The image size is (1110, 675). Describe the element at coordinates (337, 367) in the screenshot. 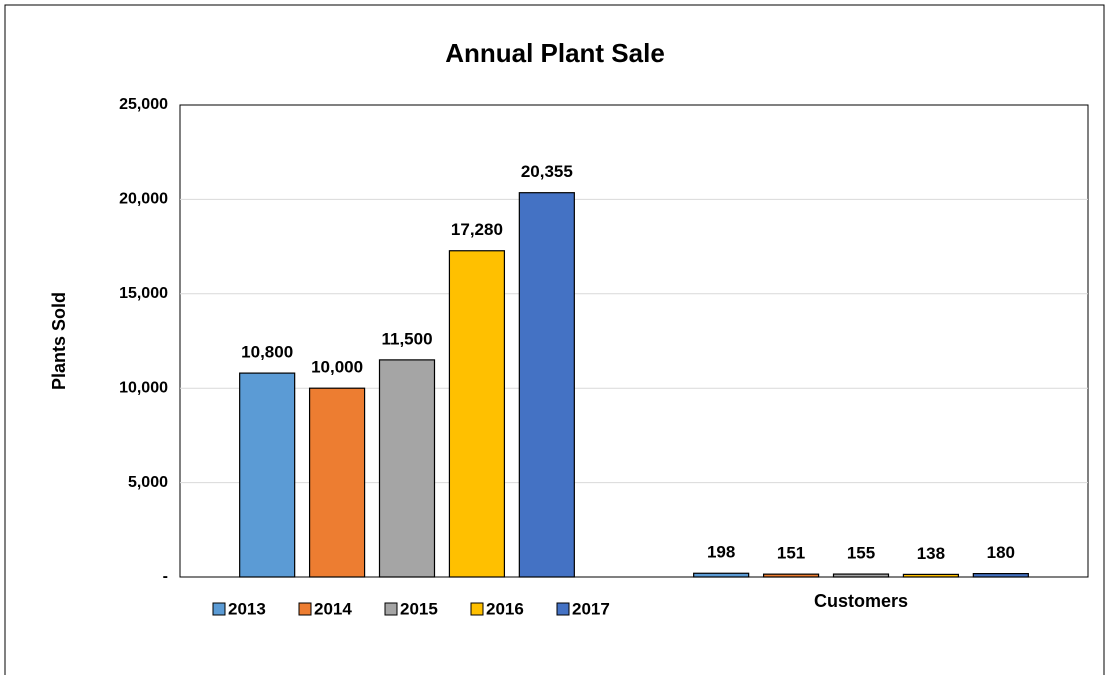

I see `value-label: 10,000` at that location.